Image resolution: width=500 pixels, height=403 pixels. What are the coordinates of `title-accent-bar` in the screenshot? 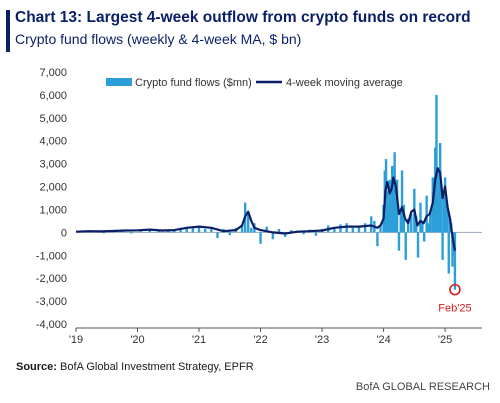 It's located at (8, 31).